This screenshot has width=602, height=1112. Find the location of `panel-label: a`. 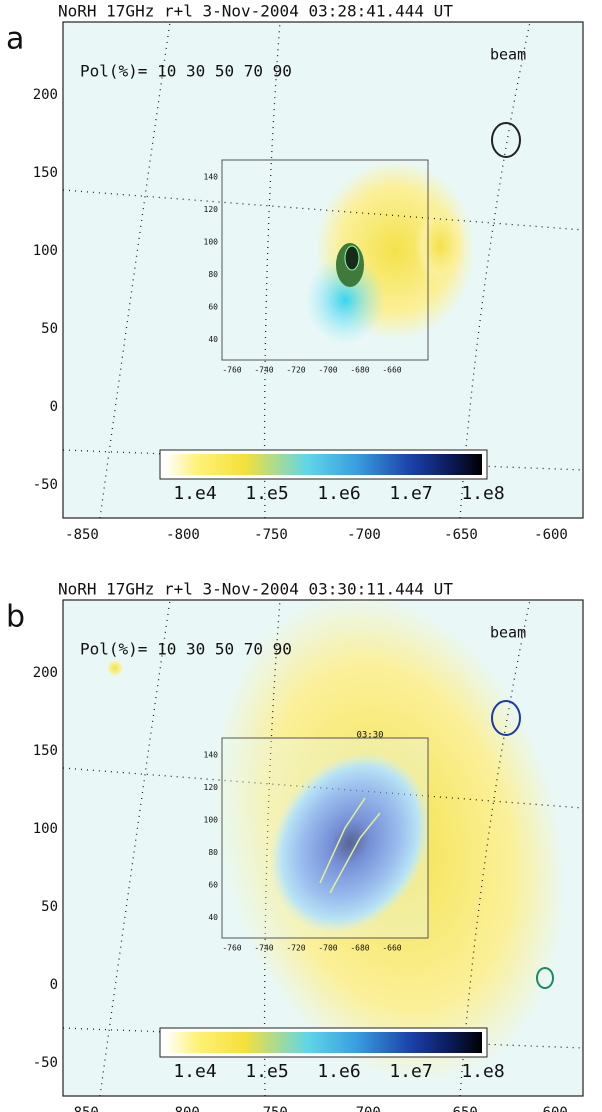

panel-label: a is located at coordinates (15, 39).